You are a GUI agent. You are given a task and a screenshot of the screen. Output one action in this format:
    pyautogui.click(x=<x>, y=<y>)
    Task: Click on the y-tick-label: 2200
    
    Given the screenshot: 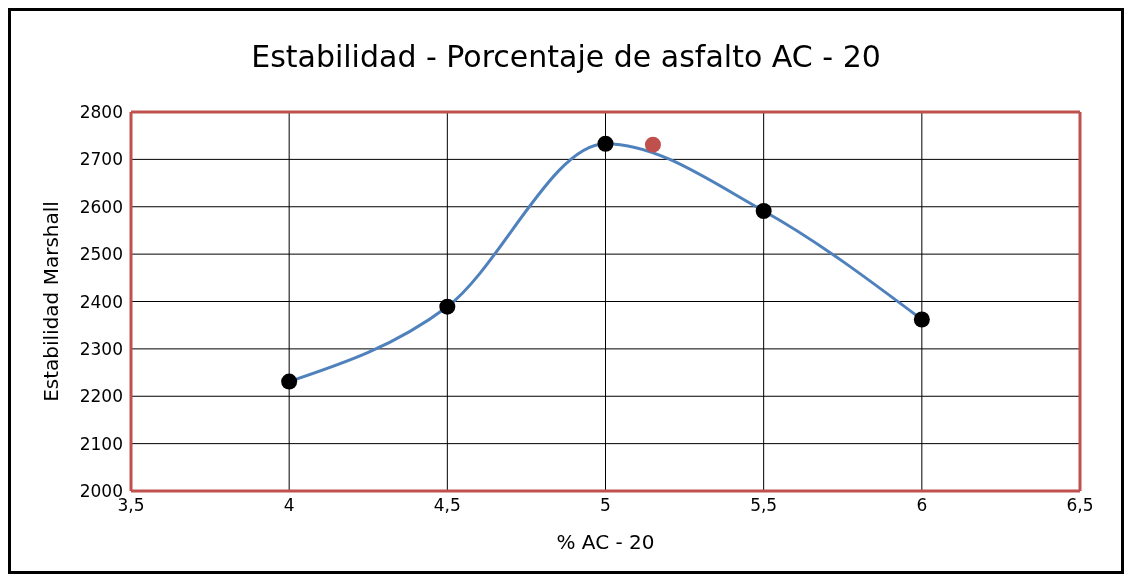 What is the action you would take?
    pyautogui.click(x=101, y=396)
    